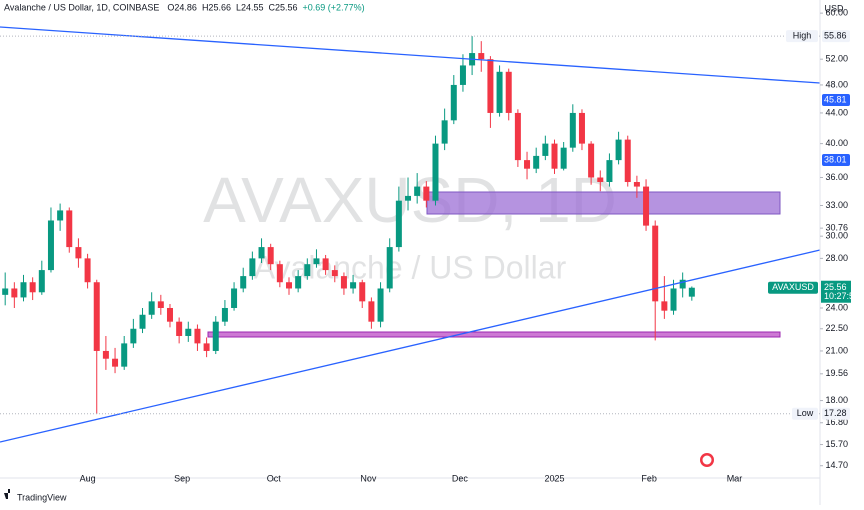 Image resolution: width=864 pixels, height=510 pixels. Describe the element at coordinates (836, 400) in the screenshot. I see `y-tick-label: 18.00` at that location.